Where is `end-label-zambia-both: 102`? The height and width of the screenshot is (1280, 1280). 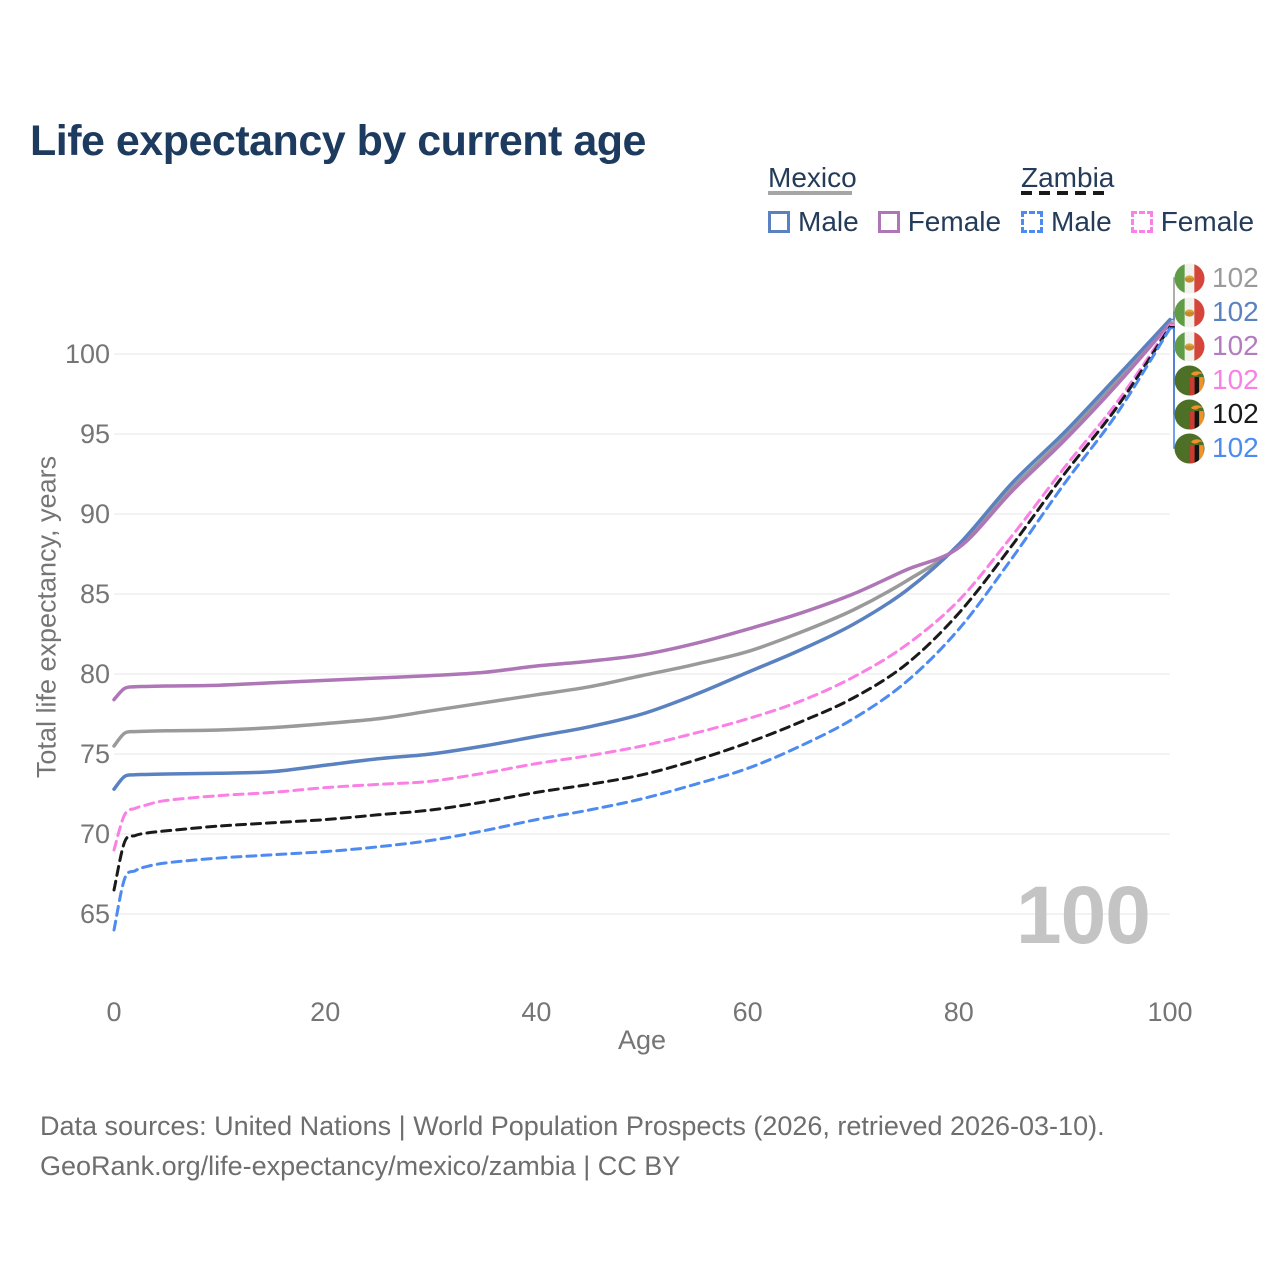
end-label-zambia-both: 102 is located at coordinates (1216, 414).